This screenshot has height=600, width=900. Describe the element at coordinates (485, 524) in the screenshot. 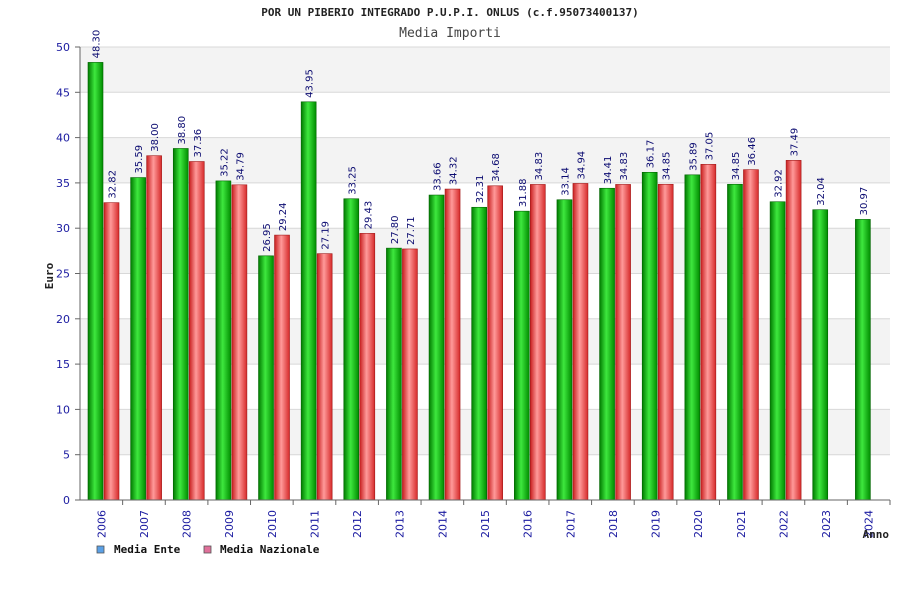

I see `x-tick-label: 2015` at that location.